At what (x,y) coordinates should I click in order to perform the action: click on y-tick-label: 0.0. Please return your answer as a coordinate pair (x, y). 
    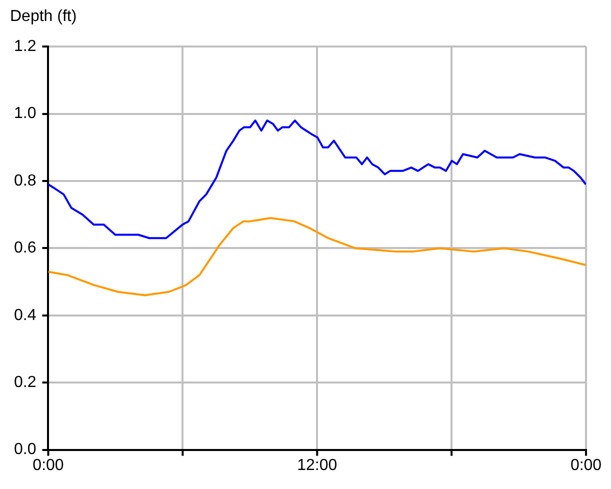
    Looking at the image, I should click on (25, 449).